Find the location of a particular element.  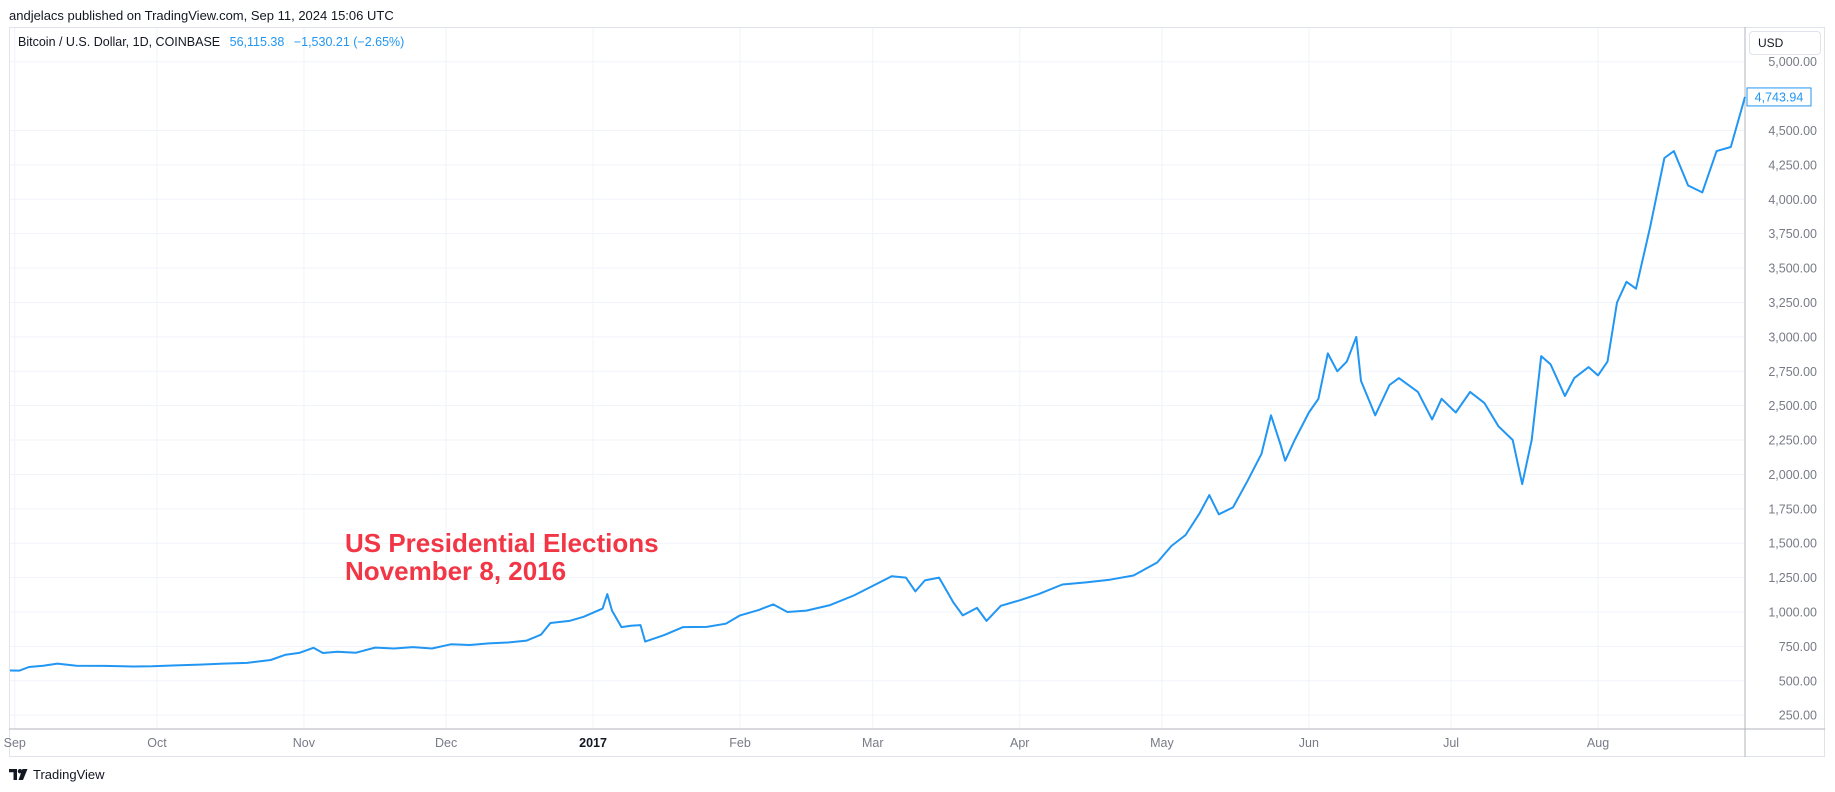

y-tick-label: 2,250.00 is located at coordinates (1792, 441).